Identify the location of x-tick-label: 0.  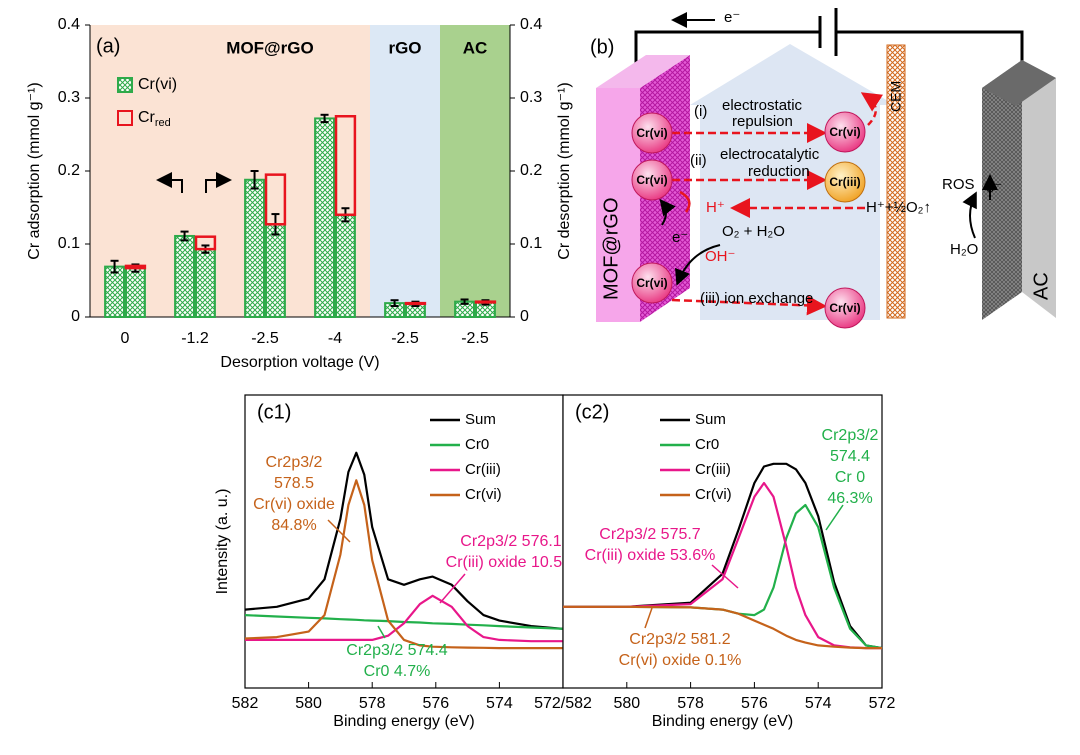
(125, 338).